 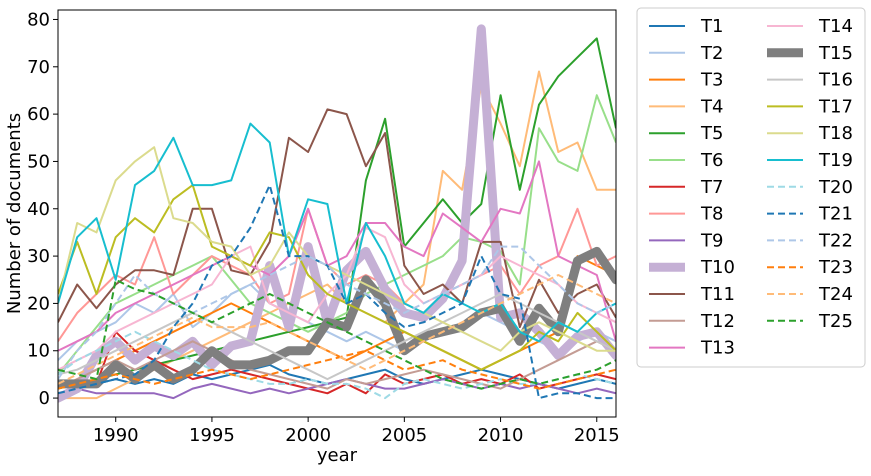 What do you see at coordinates (717, 267) in the screenshot?
I see `legend-label: T10` at bounding box center [717, 267].